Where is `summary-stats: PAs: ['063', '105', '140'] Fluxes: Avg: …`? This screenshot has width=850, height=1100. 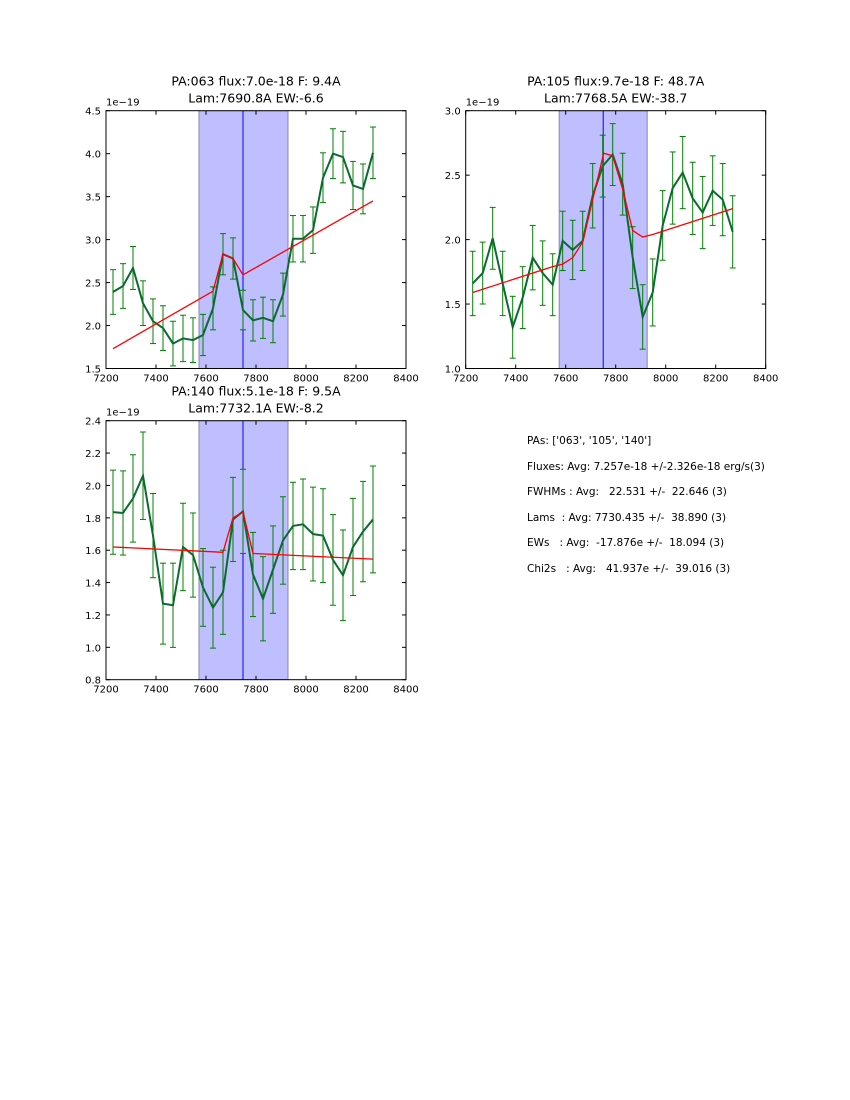
summary-stats: PAs: ['063', '105', '140'] Fluxes: Avg: … is located at coordinates (646, 510).